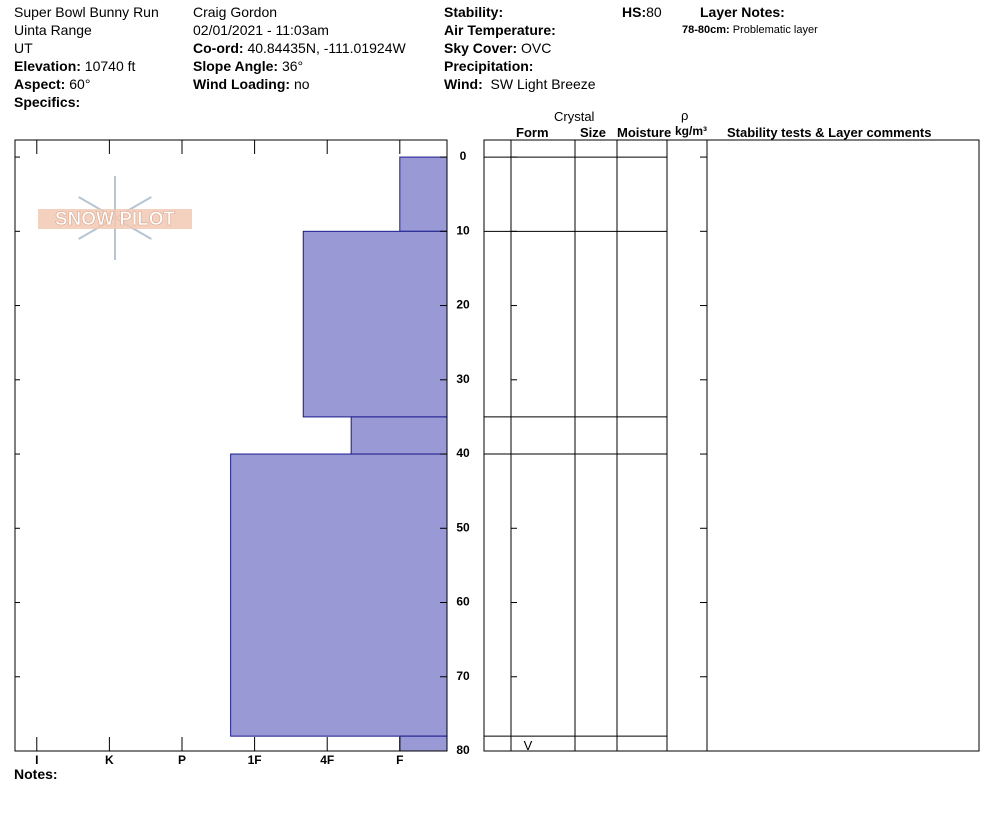 This screenshot has height=840, width=994. I want to click on value: SW Light Breeze, so click(543, 84).